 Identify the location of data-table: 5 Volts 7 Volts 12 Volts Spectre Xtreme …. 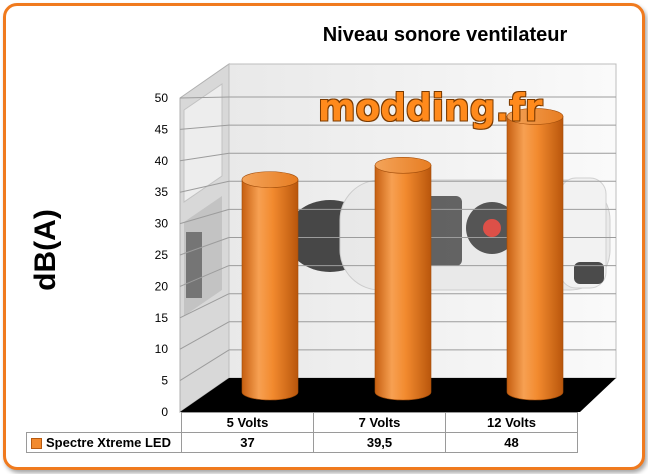
(302, 432).